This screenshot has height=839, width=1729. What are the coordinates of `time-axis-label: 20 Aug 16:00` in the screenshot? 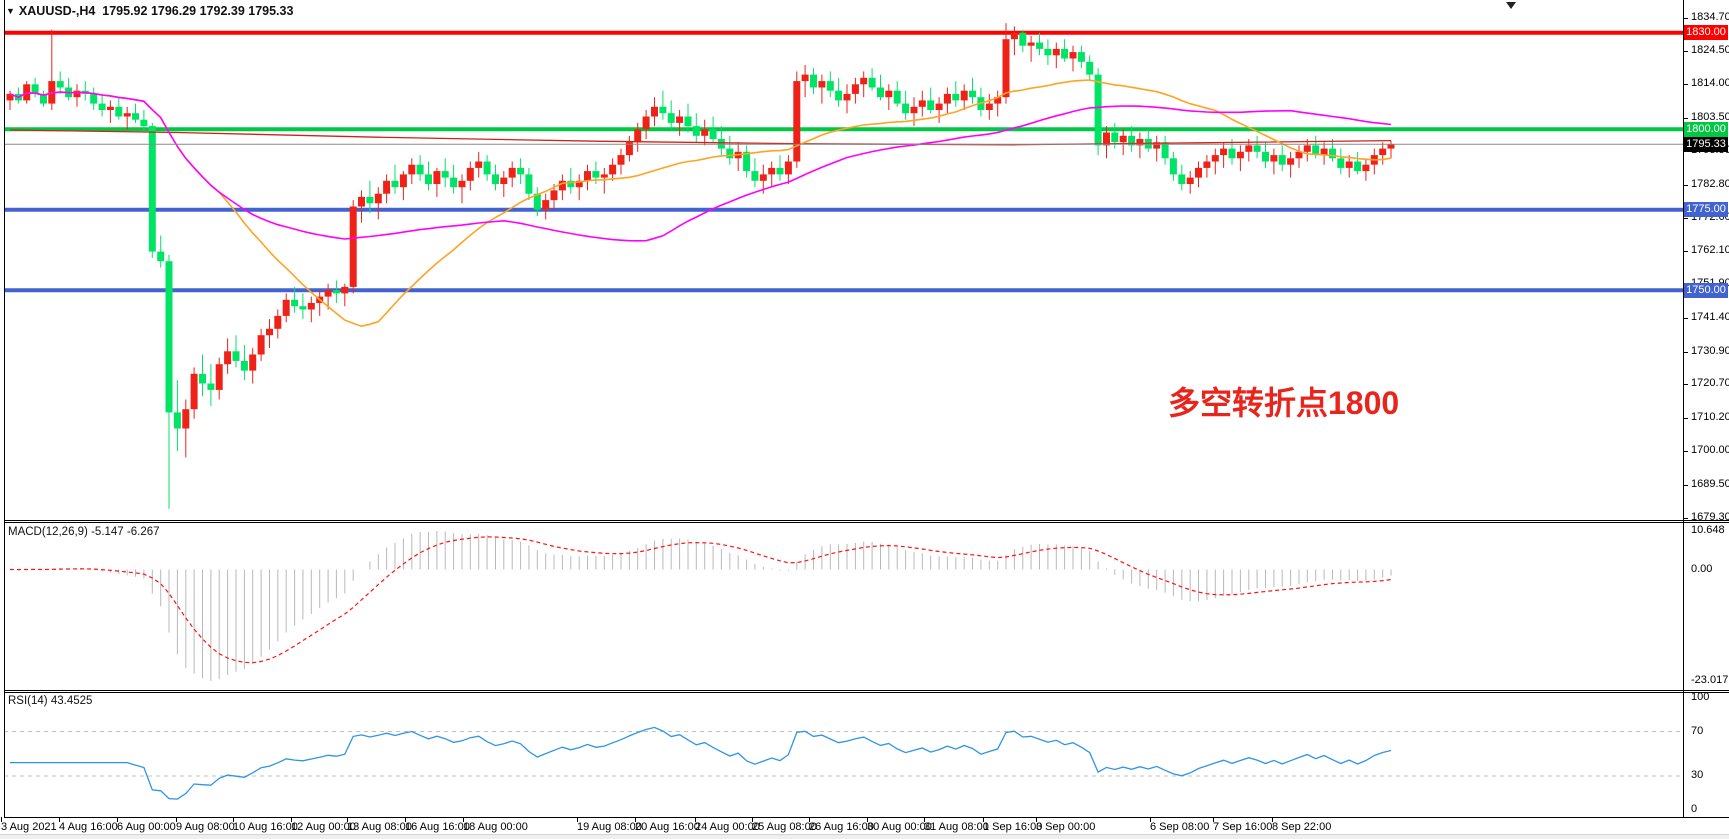 It's located at (667, 827).